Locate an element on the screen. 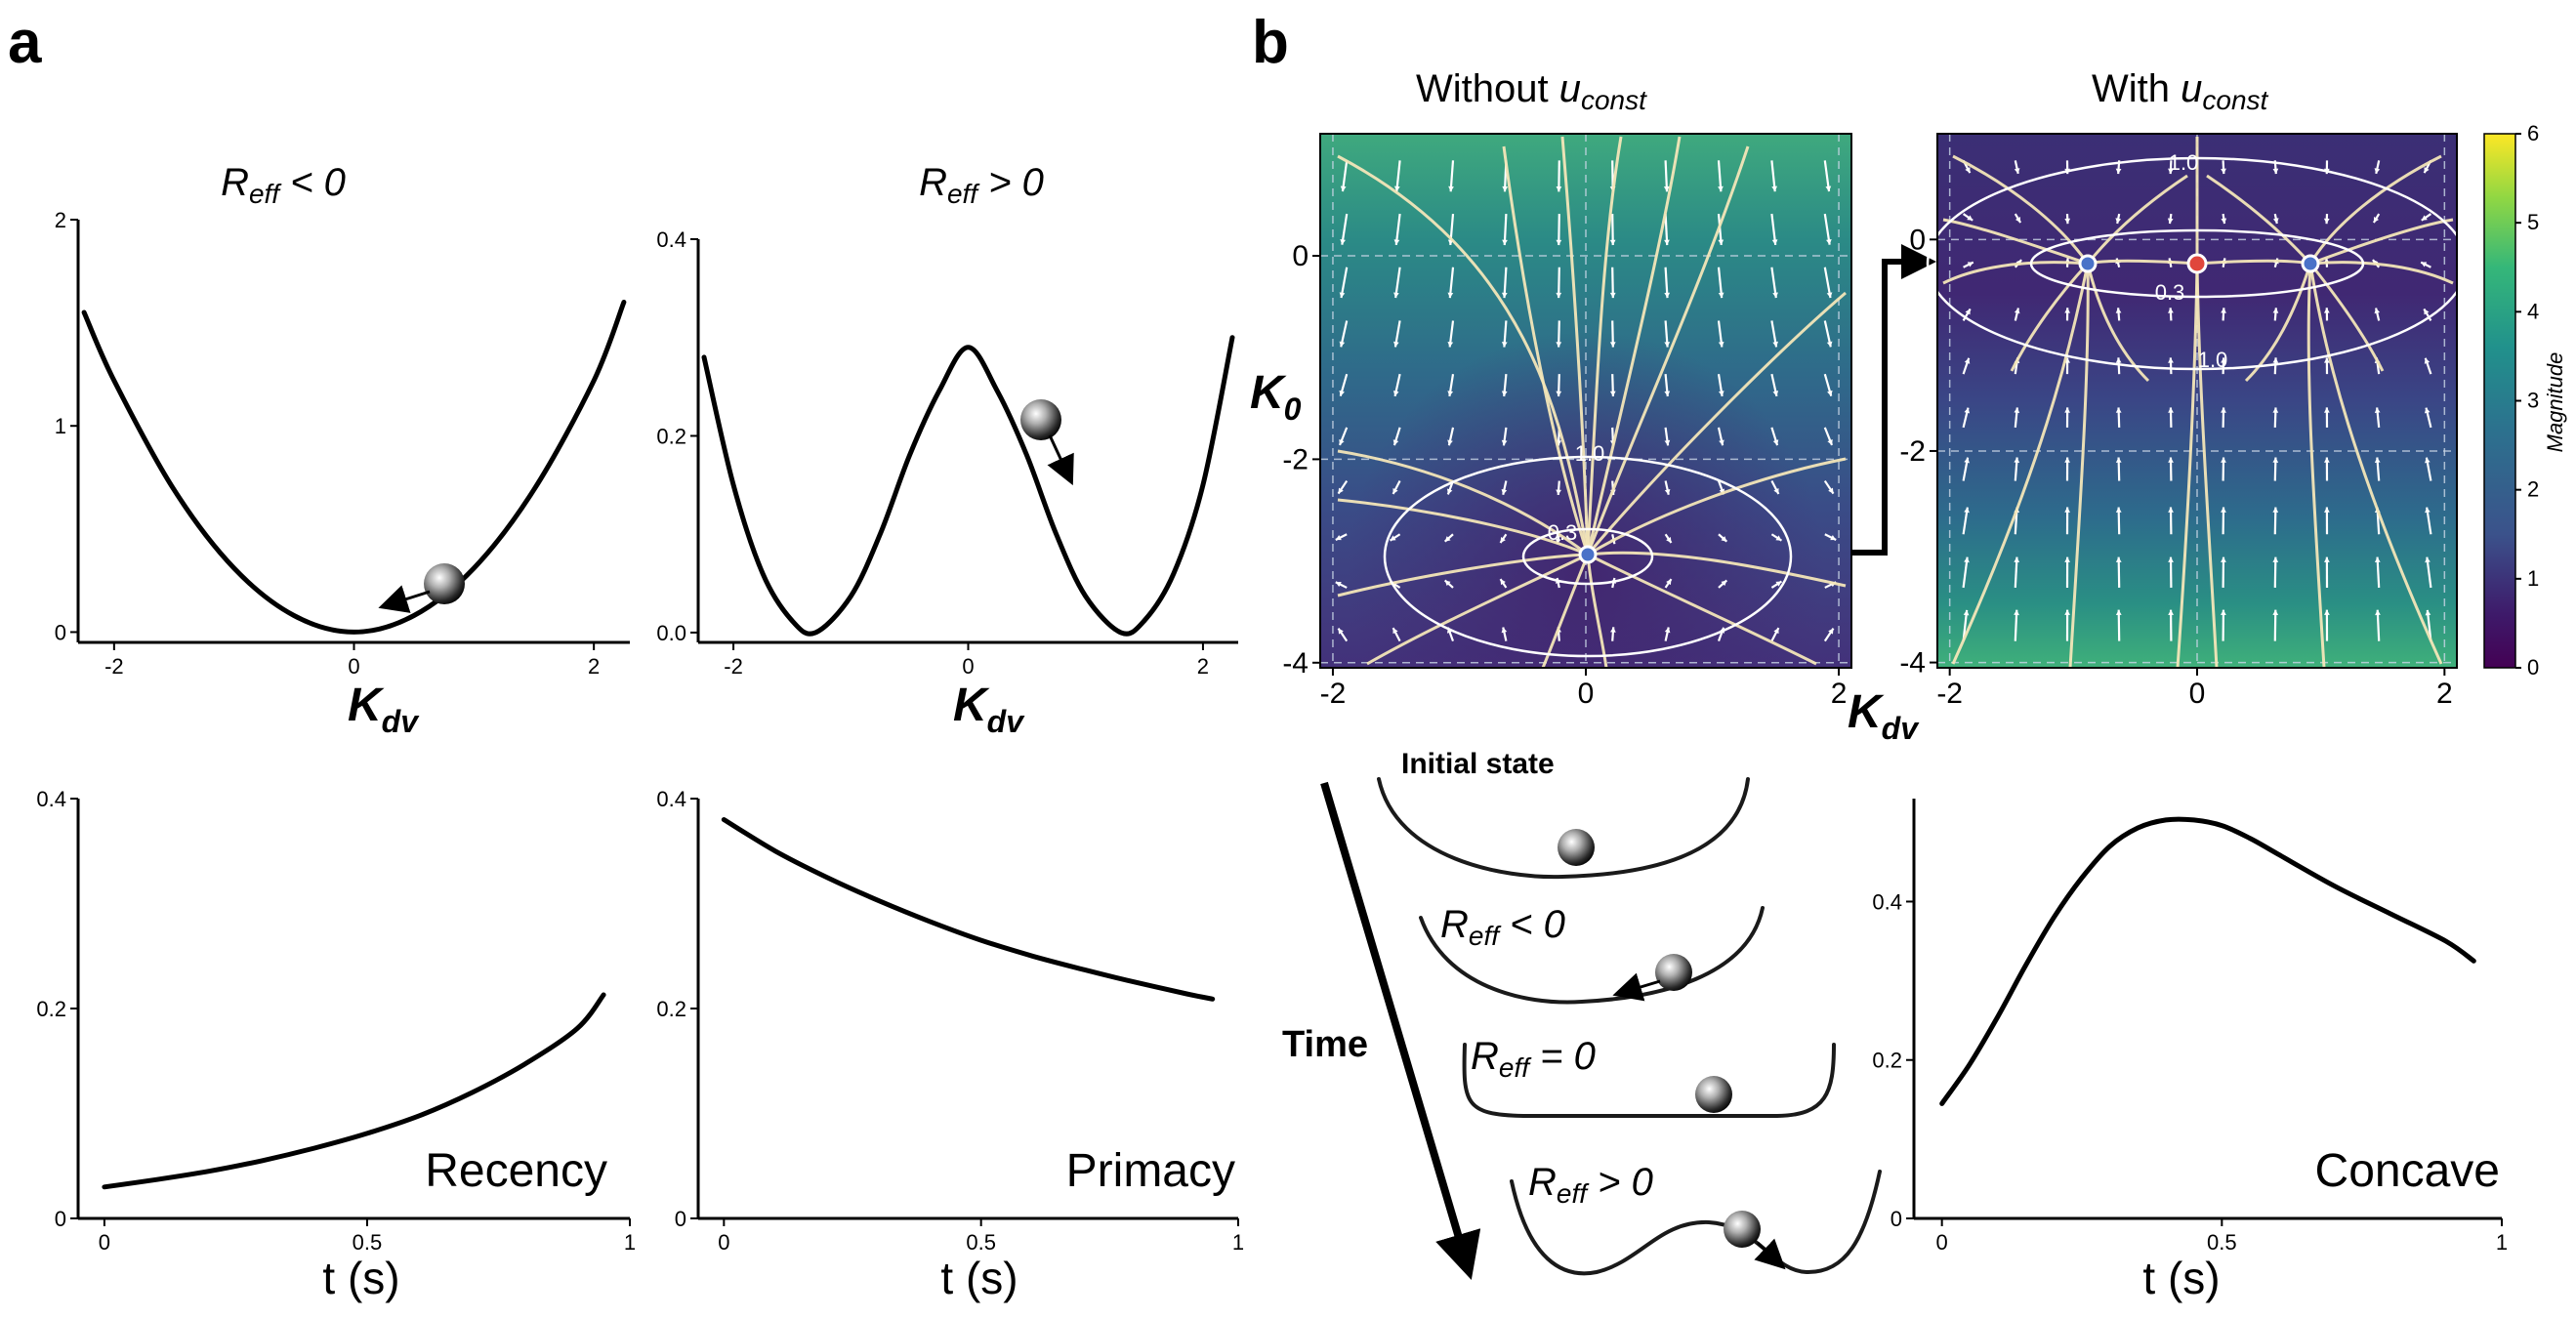 This screenshot has width=2576, height=1318. chart-title: Reff > 0 is located at coordinates (982, 185).